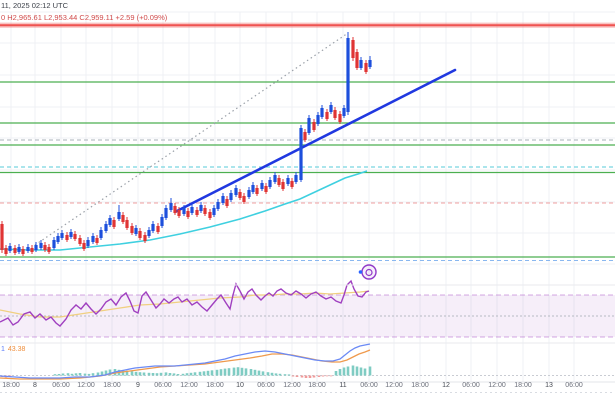 The height and width of the screenshot is (410, 615). What do you see at coordinates (549, 385) in the screenshot?
I see `time-axis-label: 13` at bounding box center [549, 385].